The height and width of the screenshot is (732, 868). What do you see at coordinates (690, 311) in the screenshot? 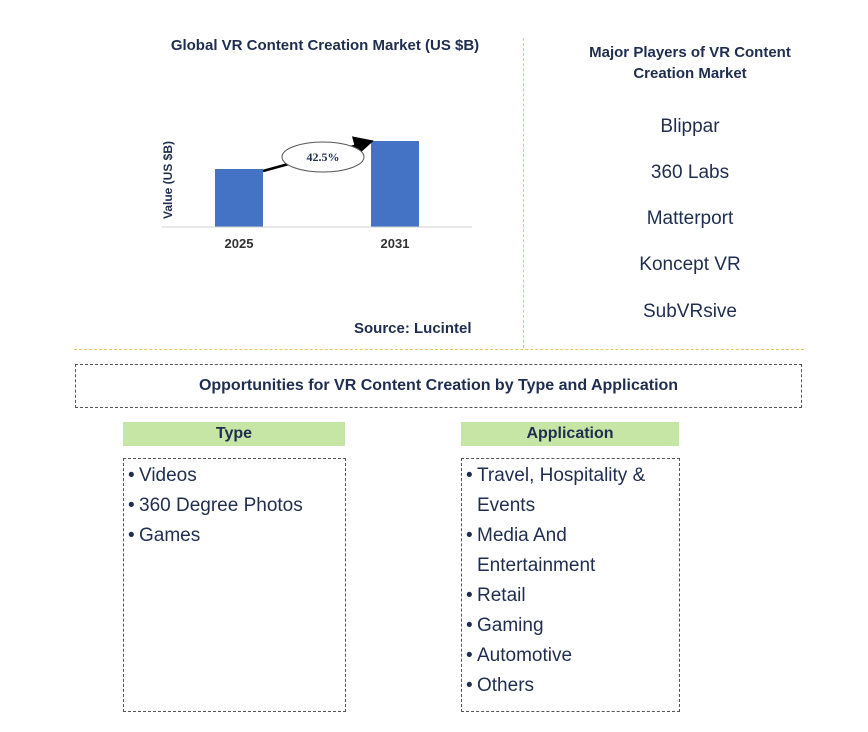
I see `player-item: SubVRsive` at bounding box center [690, 311].